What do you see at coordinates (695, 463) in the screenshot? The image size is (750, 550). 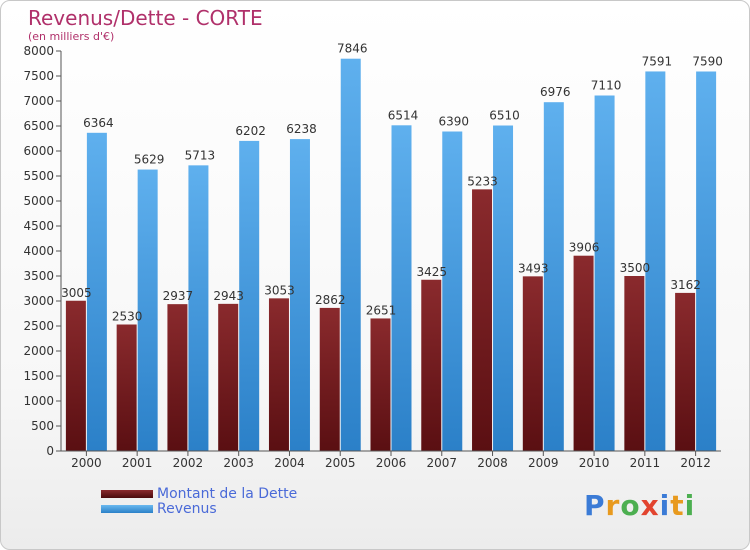 I see `x-tick-label: 2012` at bounding box center [695, 463].